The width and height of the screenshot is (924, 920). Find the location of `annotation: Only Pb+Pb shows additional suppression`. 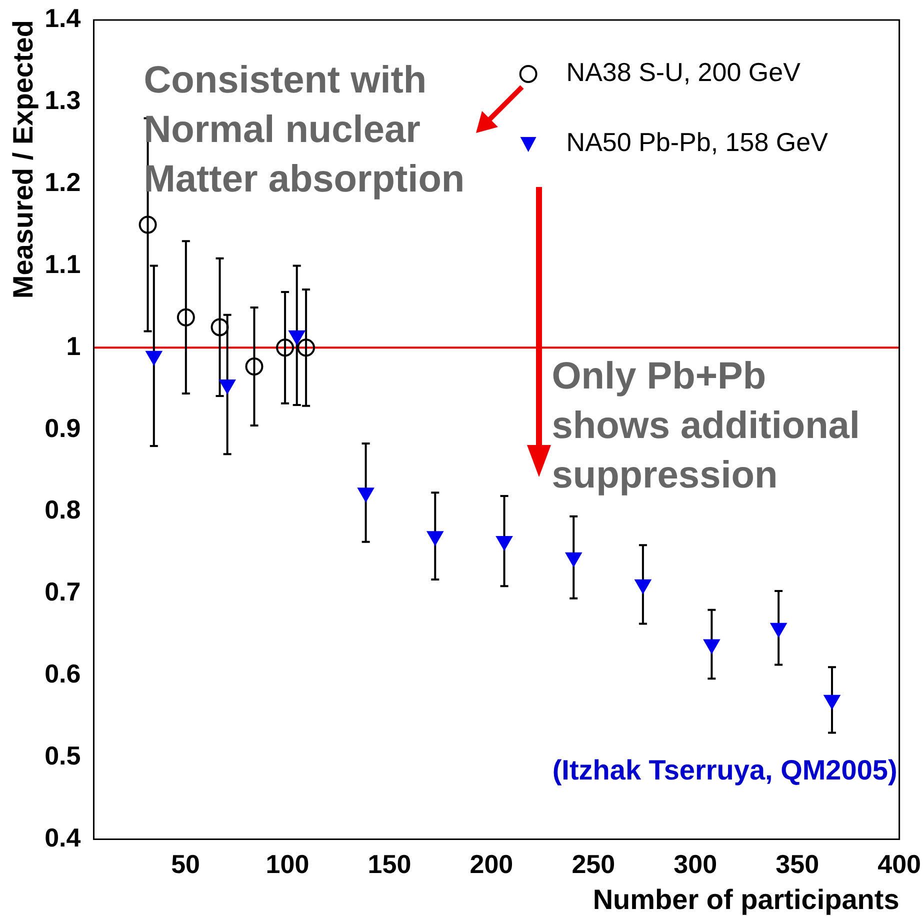

annotation: Only Pb+Pb shows additional suppression is located at coordinates (706, 425).